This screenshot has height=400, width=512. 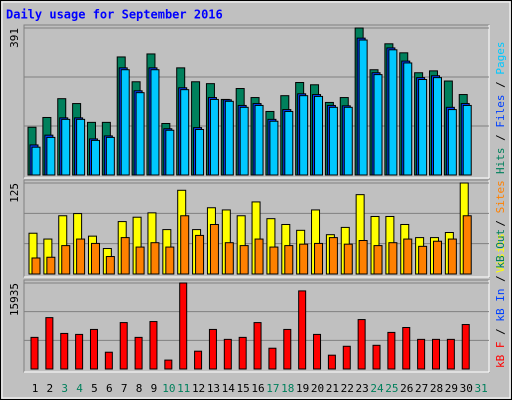 What do you see at coordinates (500, 58) in the screenshot?
I see `legend-entry: Pages` at bounding box center [500, 58].